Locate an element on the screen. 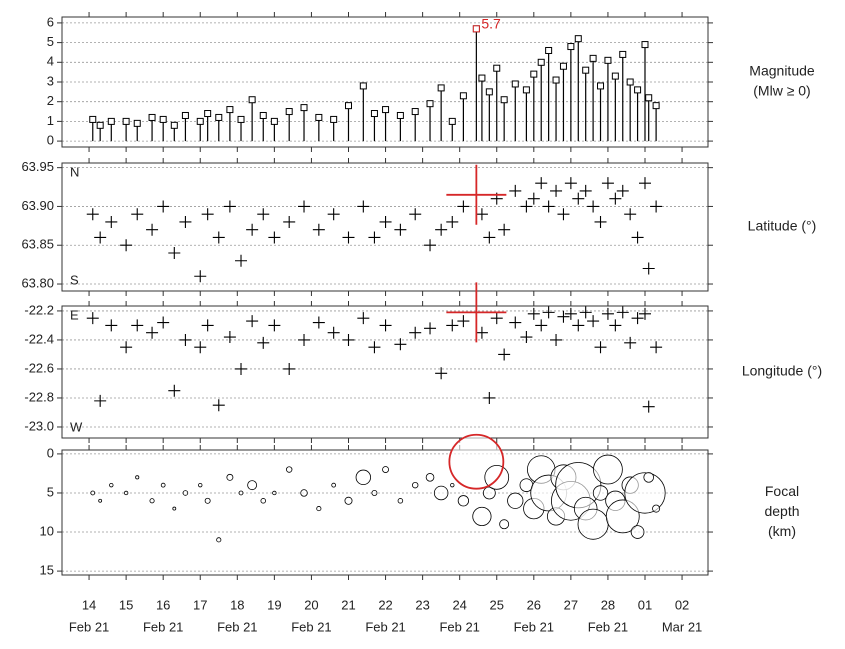  x-tick-label: 26 is located at coordinates (534, 604).